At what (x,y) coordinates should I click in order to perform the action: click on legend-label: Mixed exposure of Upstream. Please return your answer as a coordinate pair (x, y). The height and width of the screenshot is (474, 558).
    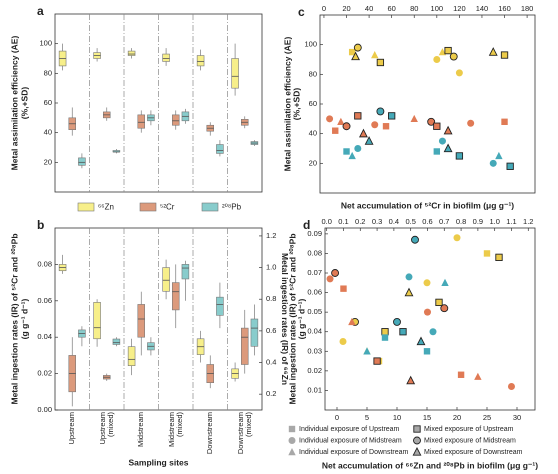
    Looking at the image, I should click on (469, 429).